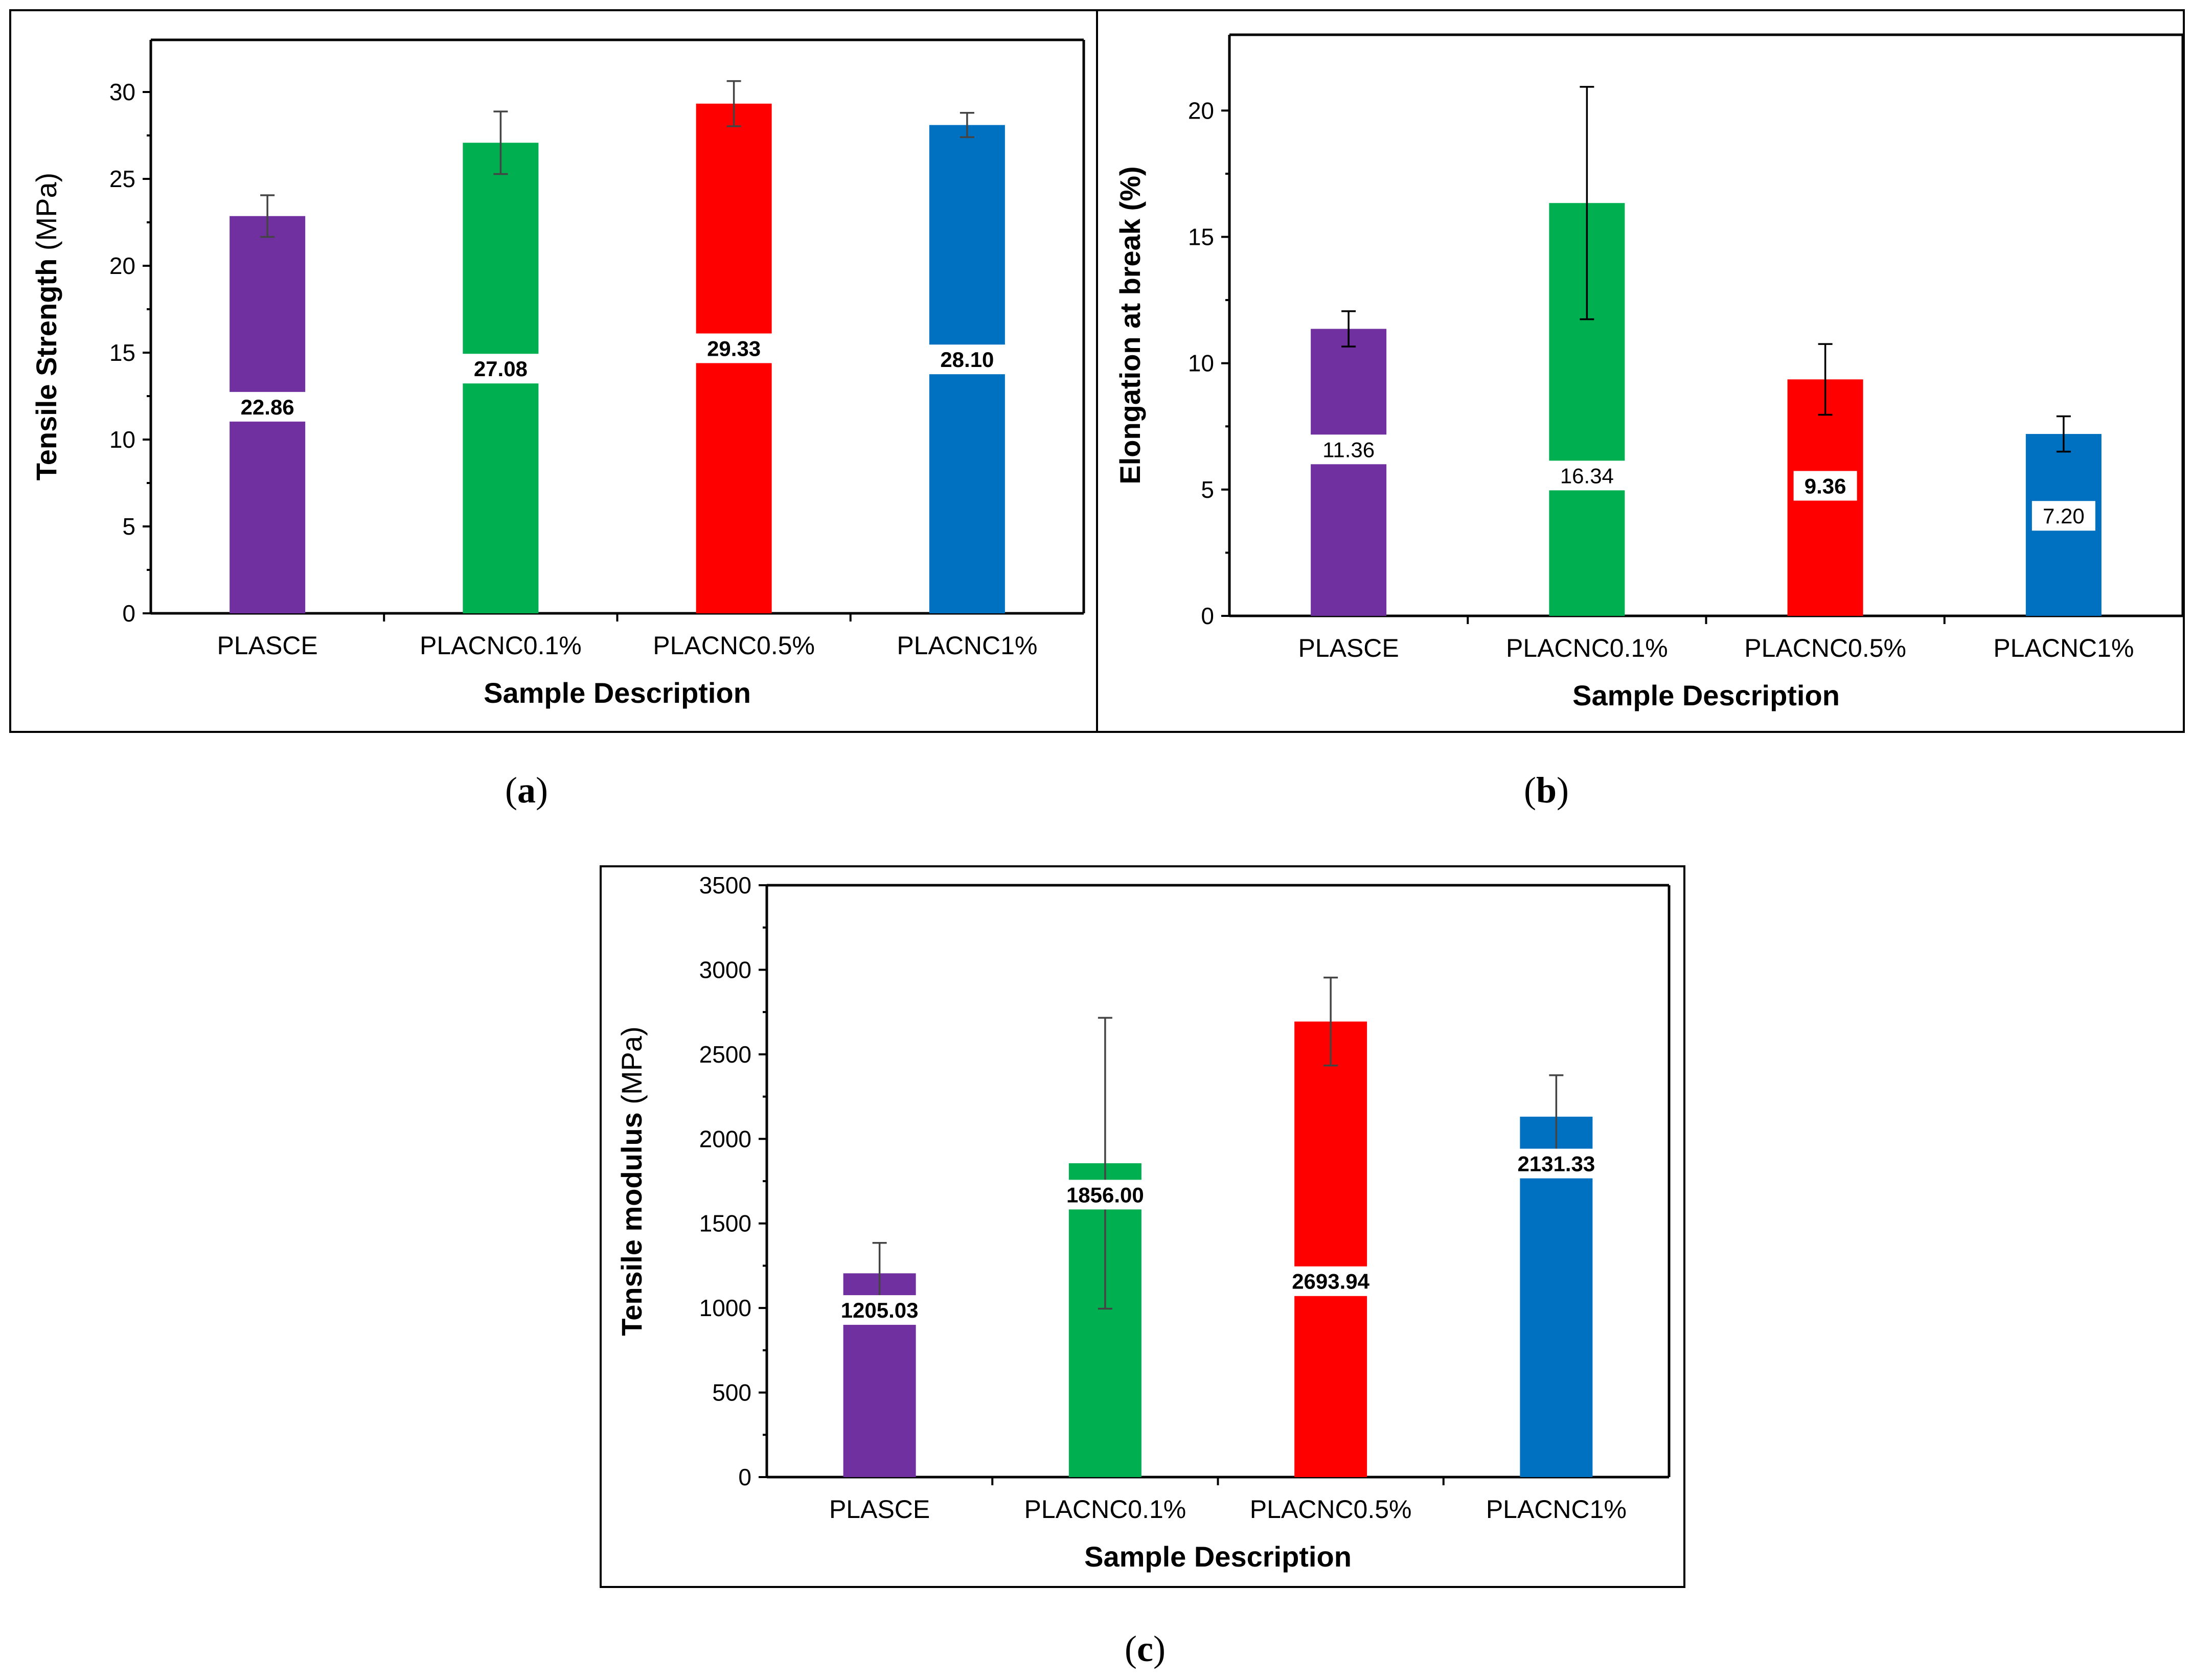 The width and height of the screenshot is (2192, 1680). I want to click on y-tick-label: 3500, so click(725, 885).